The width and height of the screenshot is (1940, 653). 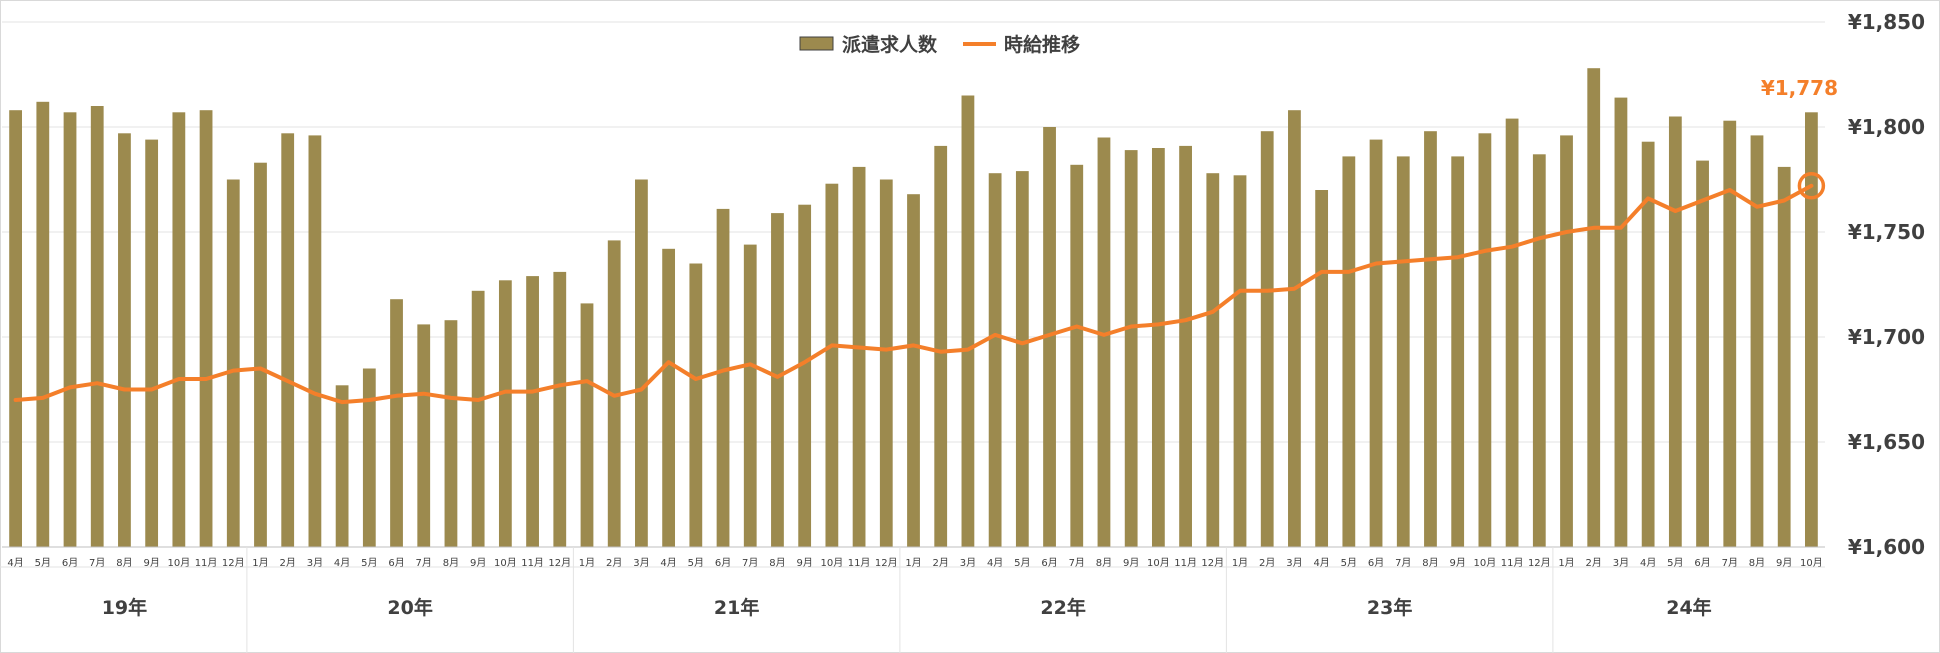 I want to click on year-label: 19年, so click(x=124, y=607).